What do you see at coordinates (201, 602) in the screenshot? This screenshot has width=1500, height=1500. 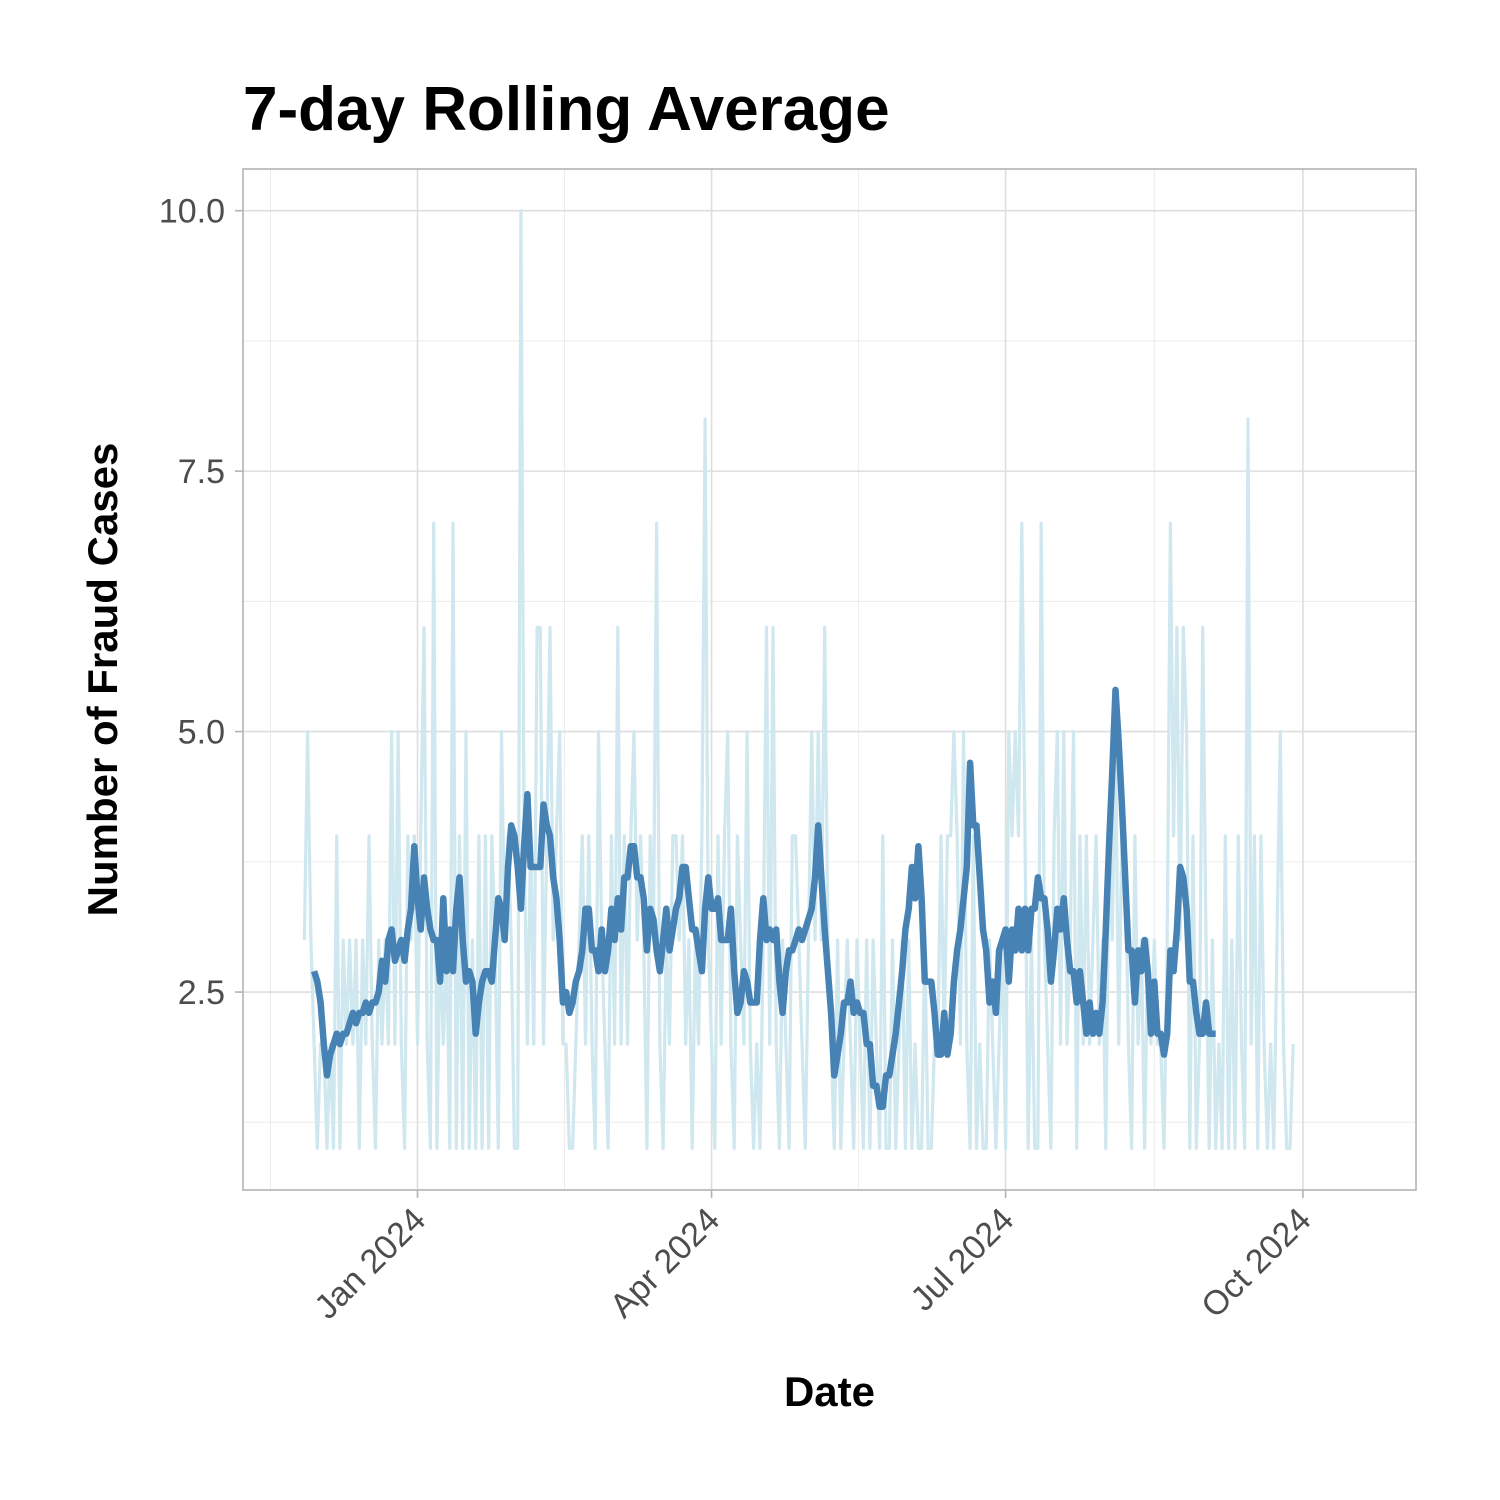 I see `y-axis: 2.5 5.0 7.5 10.0` at bounding box center [201, 602].